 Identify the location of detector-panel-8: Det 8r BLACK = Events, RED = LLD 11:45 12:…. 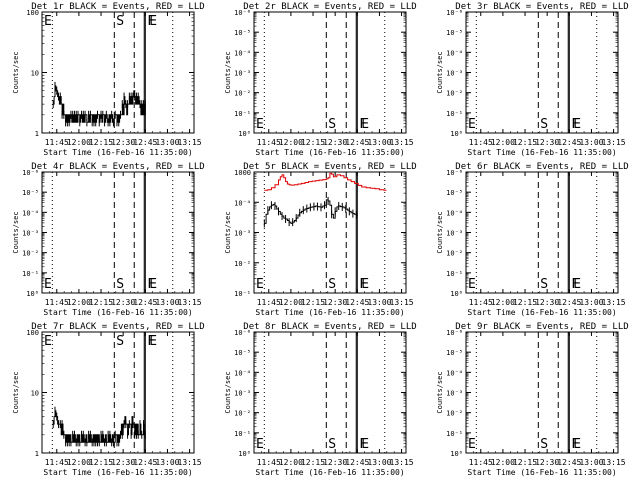
(320, 399).